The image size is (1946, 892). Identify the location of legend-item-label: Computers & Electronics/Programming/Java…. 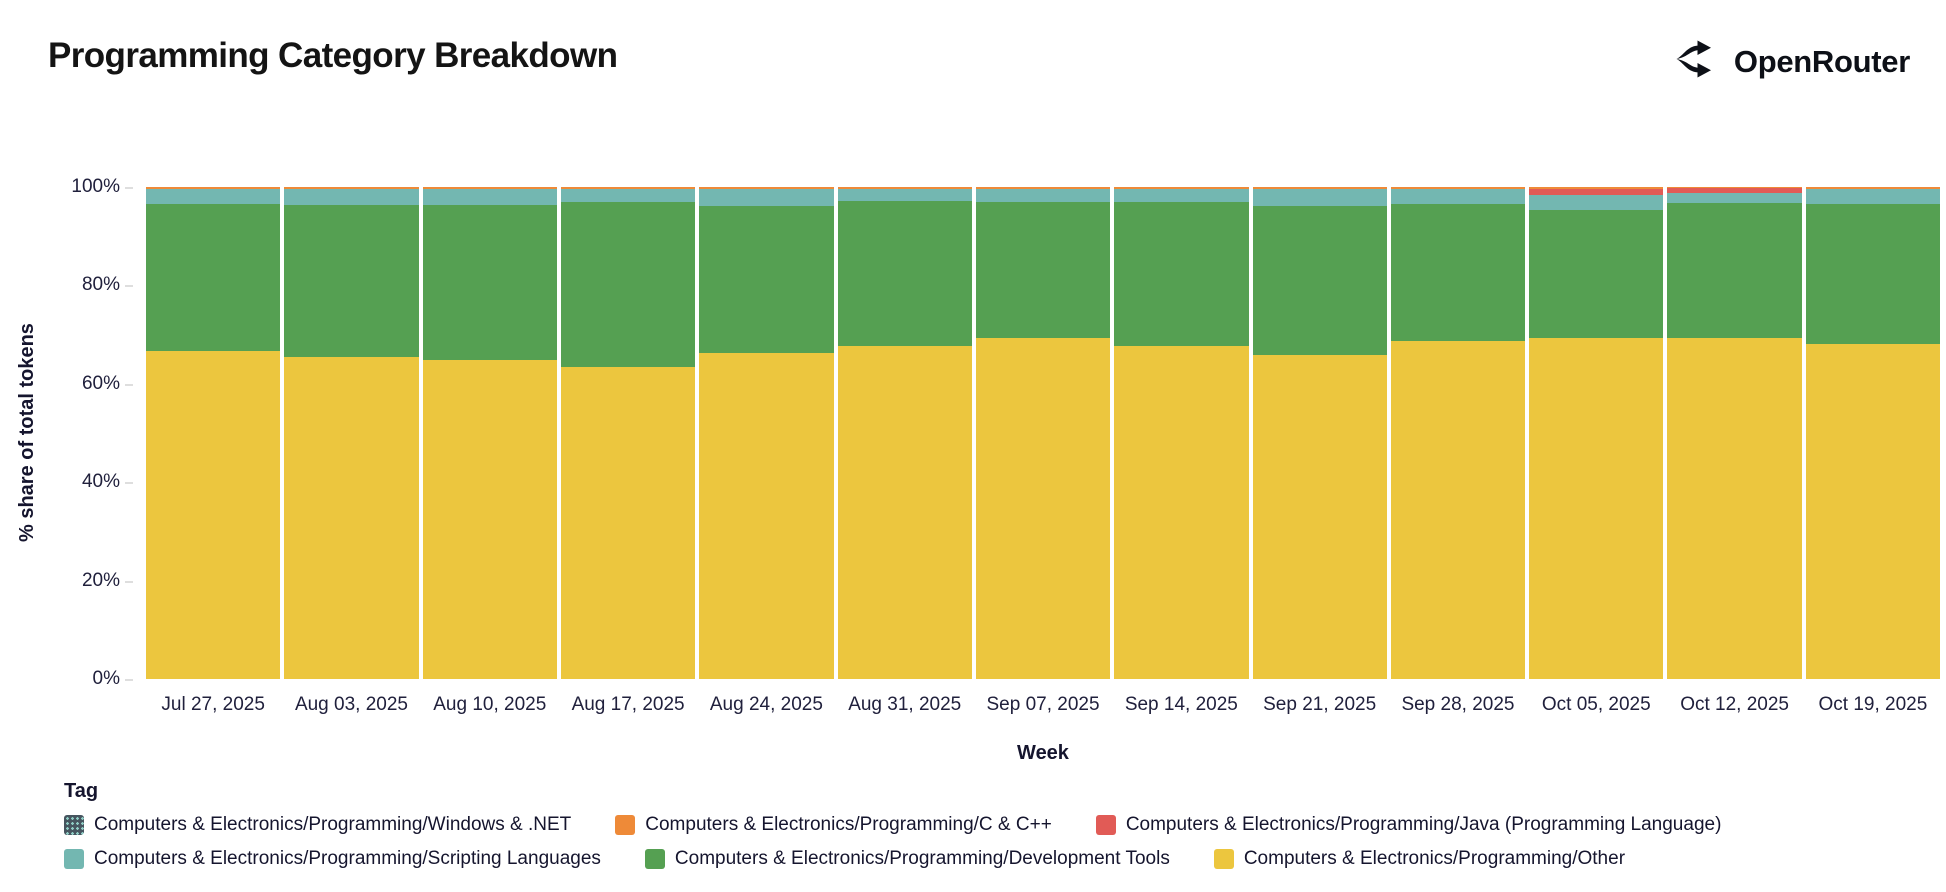
(1423, 824).